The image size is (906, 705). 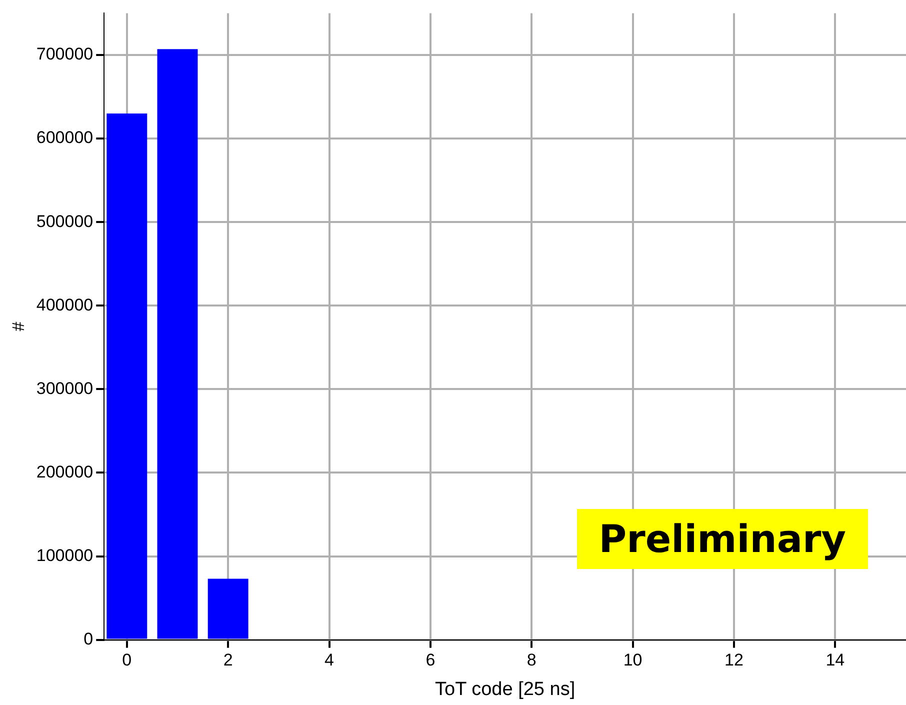 I want to click on y-tick-label: 300000, so click(x=65, y=388).